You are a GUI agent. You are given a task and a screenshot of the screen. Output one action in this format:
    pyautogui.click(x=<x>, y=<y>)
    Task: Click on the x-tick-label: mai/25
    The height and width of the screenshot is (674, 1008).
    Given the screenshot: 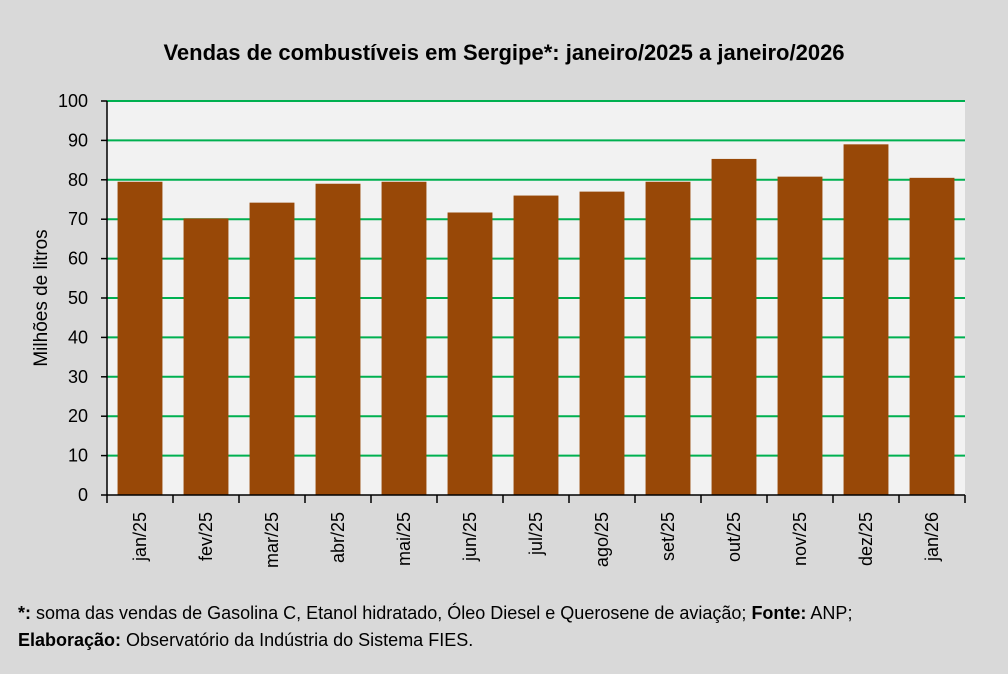 What is the action you would take?
    pyautogui.click(x=404, y=539)
    